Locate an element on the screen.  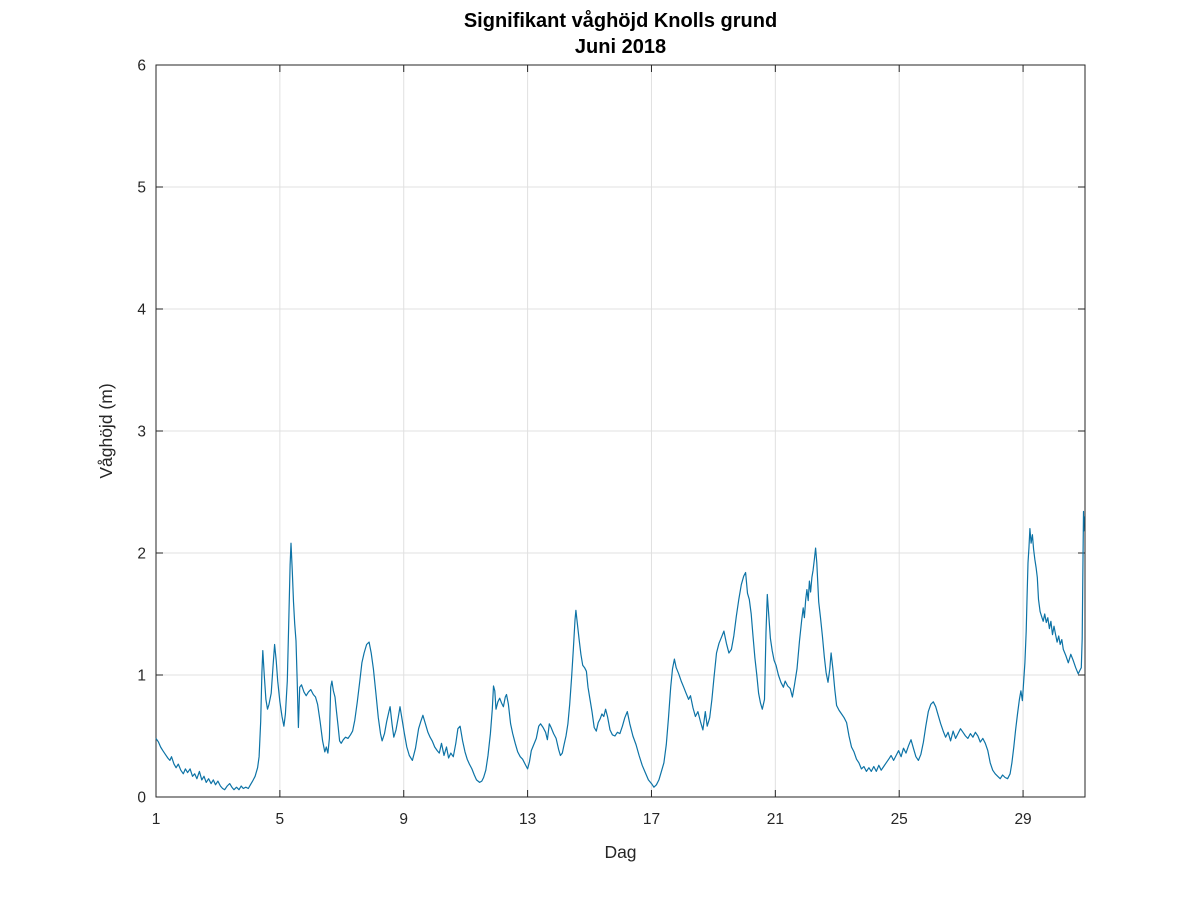
x-tick-label: 9 is located at coordinates (403, 819).